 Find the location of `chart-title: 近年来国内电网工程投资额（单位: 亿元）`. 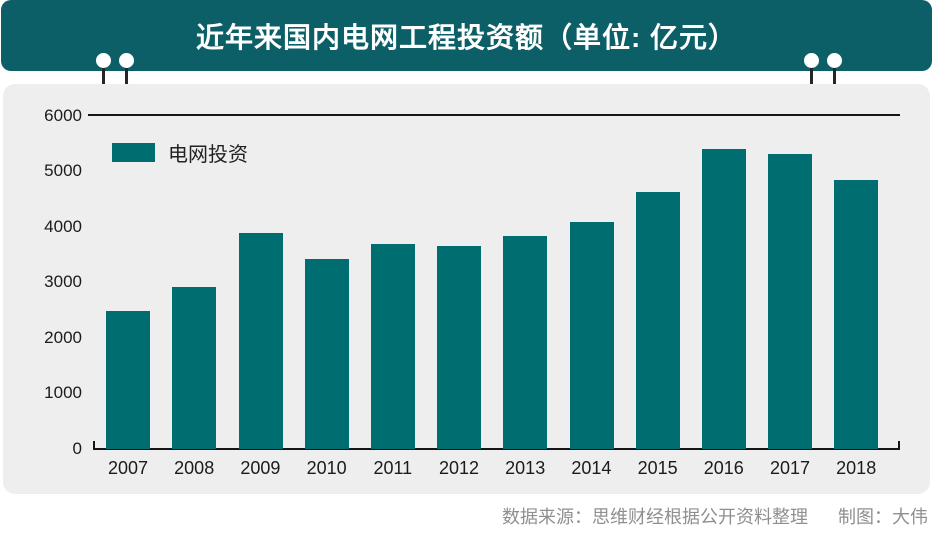

chart-title: 近年来国内电网工程投资额（单位: 亿元） is located at coordinates (466, 37).